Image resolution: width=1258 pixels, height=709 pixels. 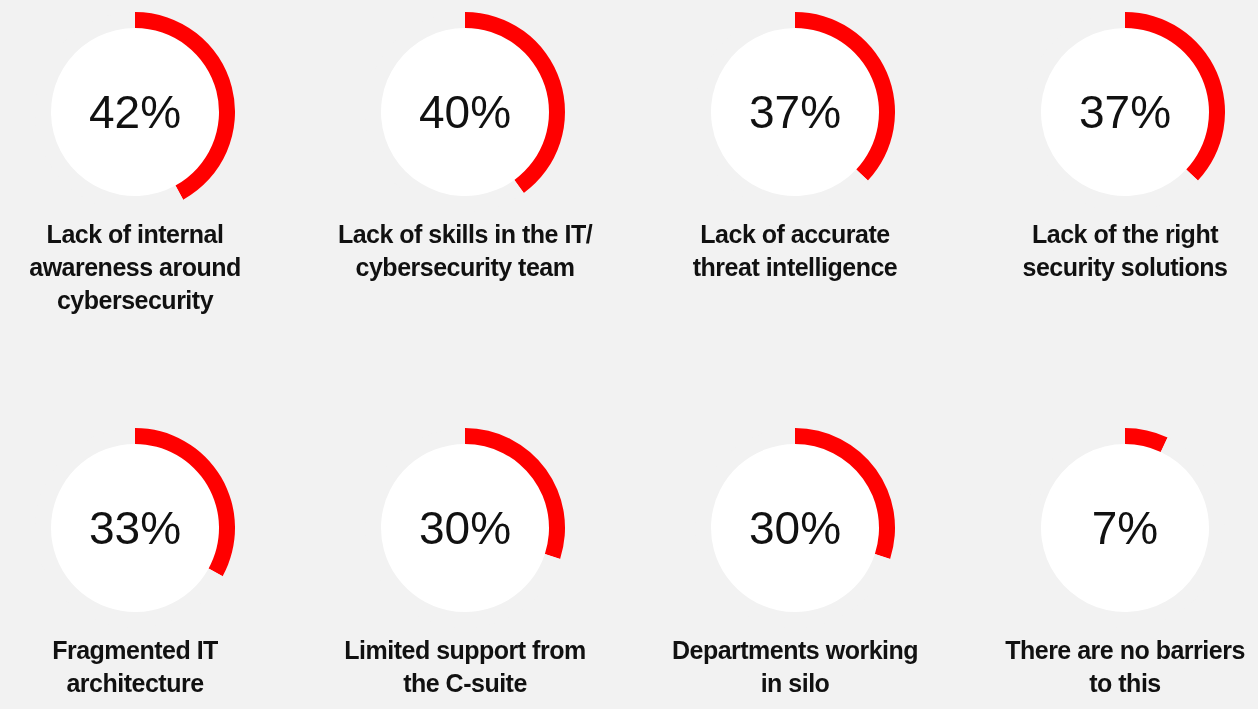 I want to click on data-label: 7%, so click(x=1125, y=528).